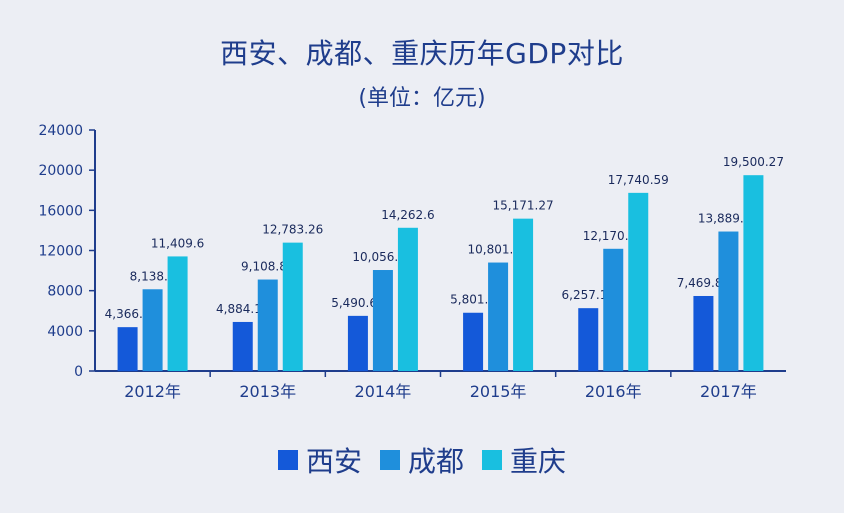 The image size is (844, 513). What do you see at coordinates (333, 461) in the screenshot?
I see `legend-label: 西安` at bounding box center [333, 461].